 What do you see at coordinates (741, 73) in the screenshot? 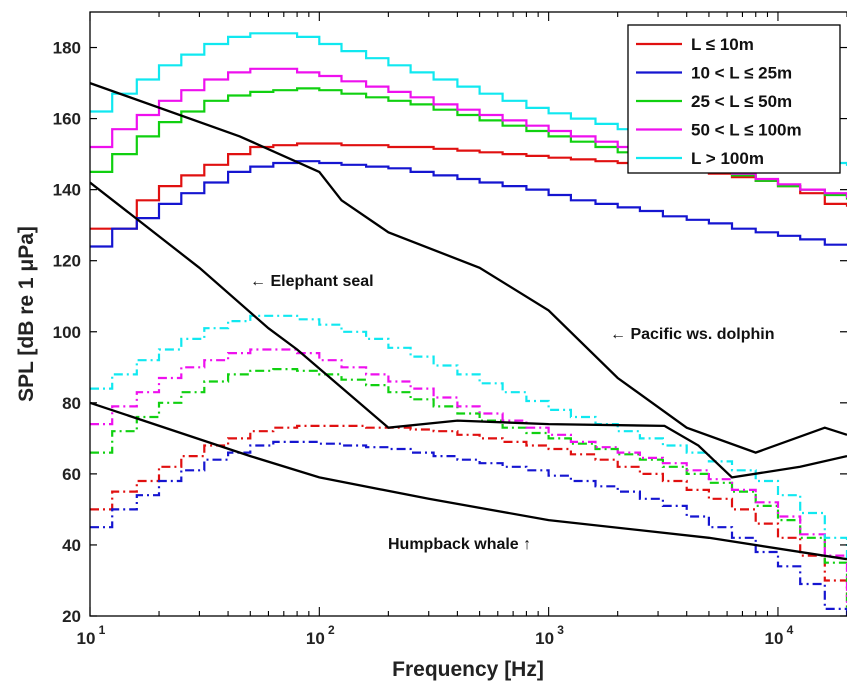
I see `legend-label: 10 < L ≤ 25m` at bounding box center [741, 73].